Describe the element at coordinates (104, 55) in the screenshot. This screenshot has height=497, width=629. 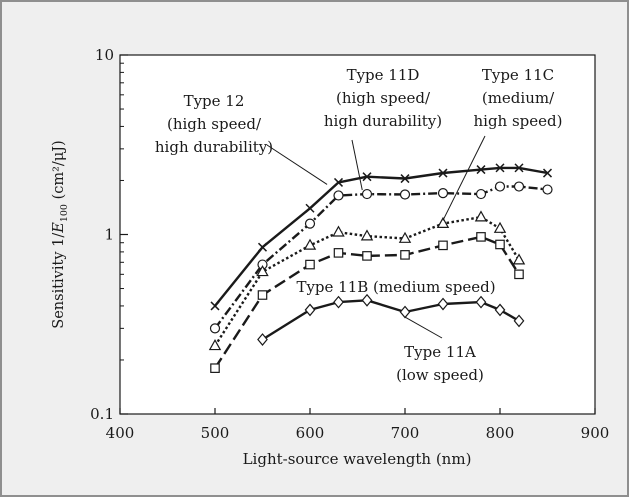
I see `y-tick-label: 10` at that location.